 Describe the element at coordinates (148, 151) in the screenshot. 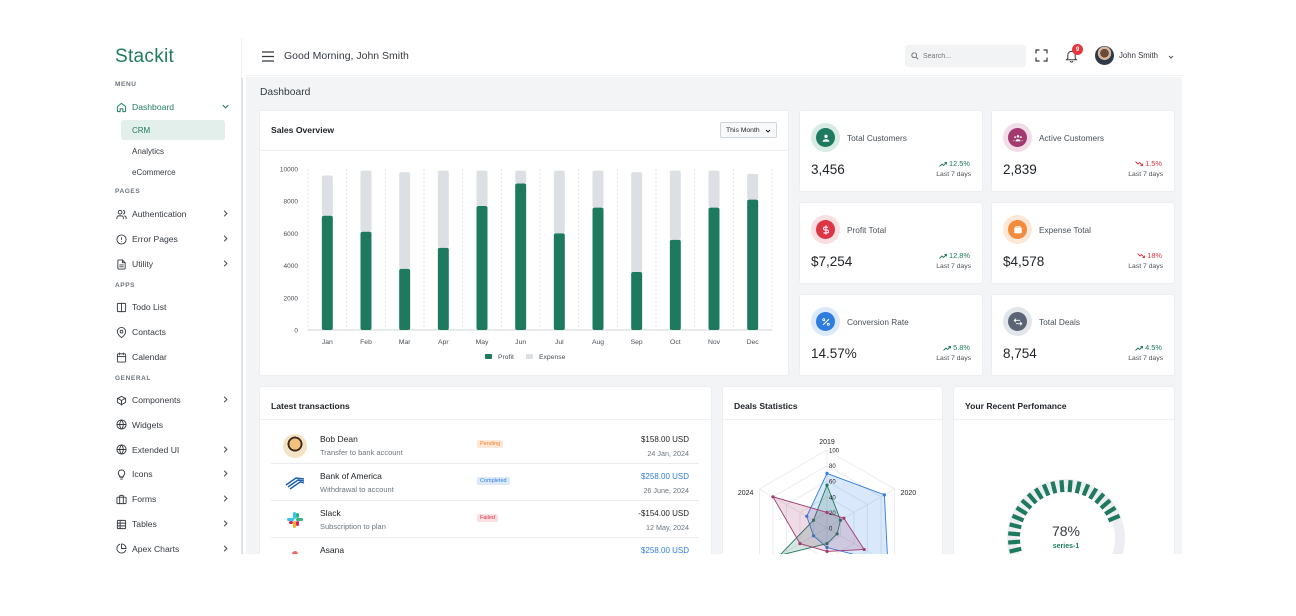

I see `sidebar-subitem-analytics: Analytics` at that location.